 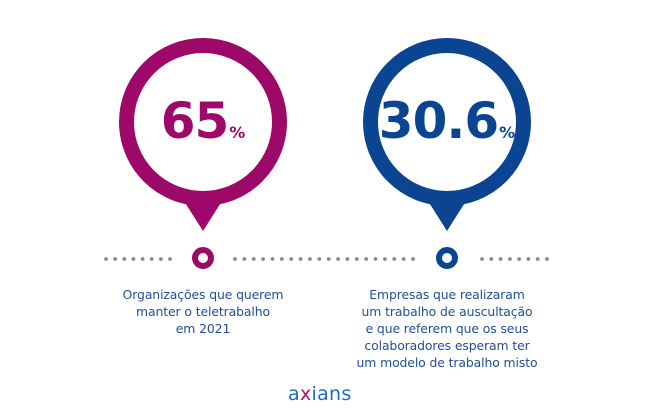 What do you see at coordinates (447, 121) in the screenshot?
I see `stat-value-modelo-misto: 30.6 %` at bounding box center [447, 121].